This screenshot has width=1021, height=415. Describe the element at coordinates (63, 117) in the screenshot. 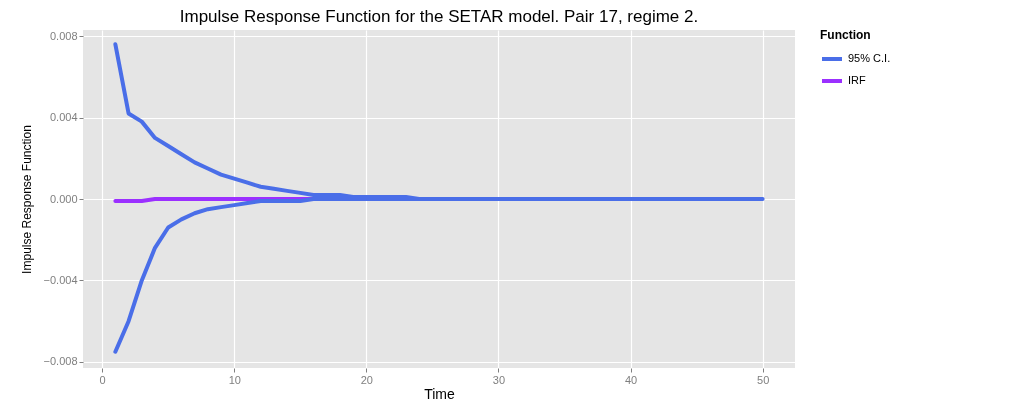

I see `y-tick-label: 0.004` at that location.